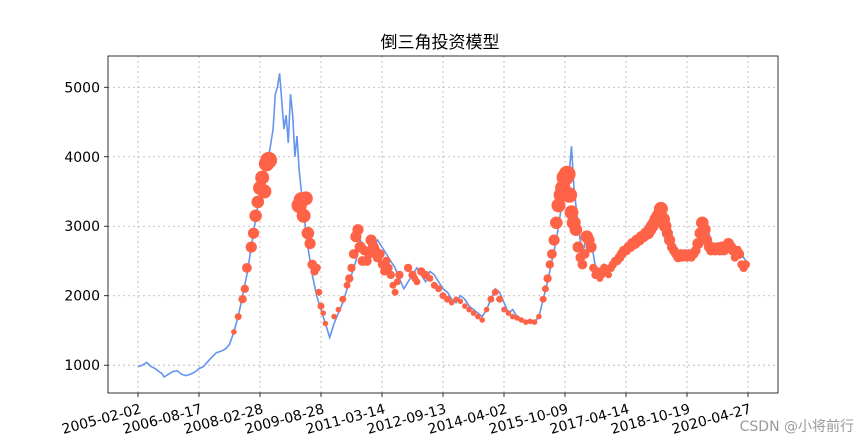 The image size is (864, 442). I want to click on y-tick-label: 2000, so click(82, 297).